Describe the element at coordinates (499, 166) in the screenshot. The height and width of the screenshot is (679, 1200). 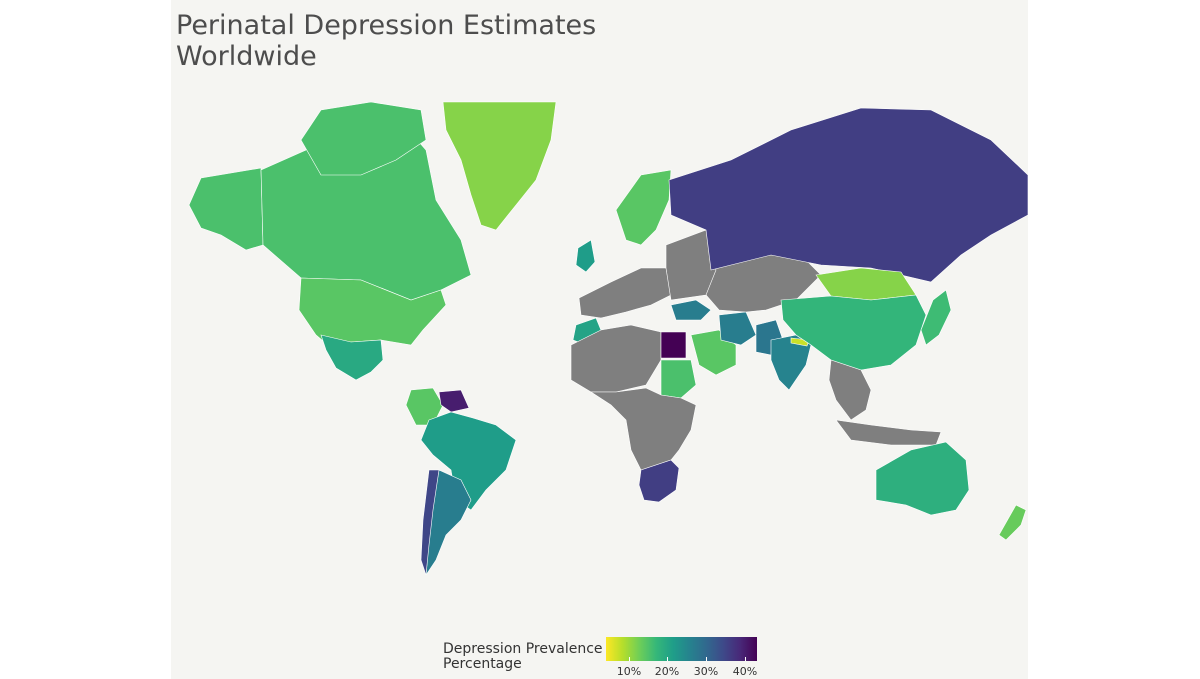
I see `country-greenland` at that location.